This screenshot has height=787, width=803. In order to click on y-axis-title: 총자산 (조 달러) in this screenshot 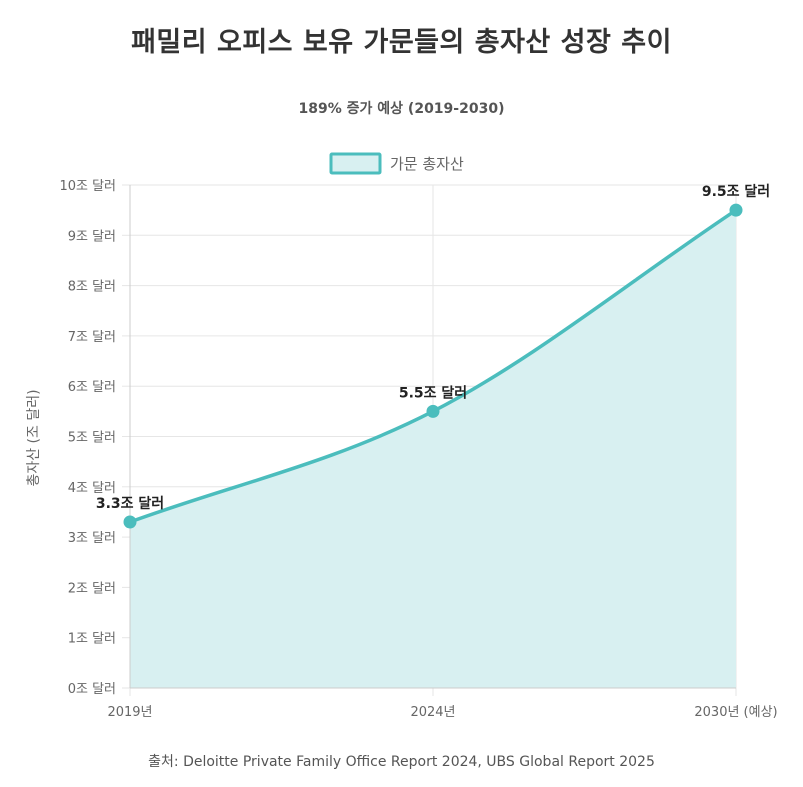, I will do `click(34, 437)`.